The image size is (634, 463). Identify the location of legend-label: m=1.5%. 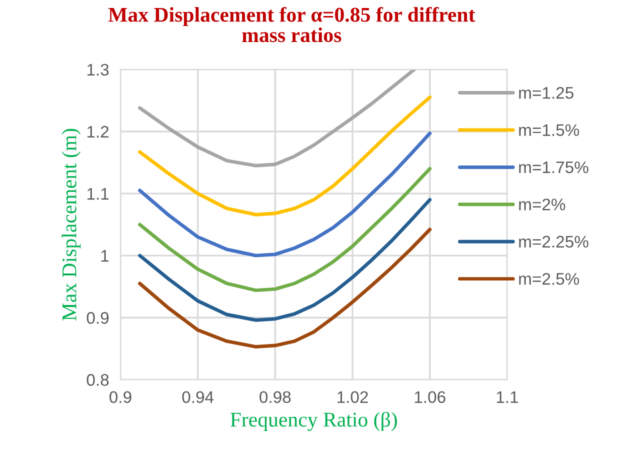
(549, 130).